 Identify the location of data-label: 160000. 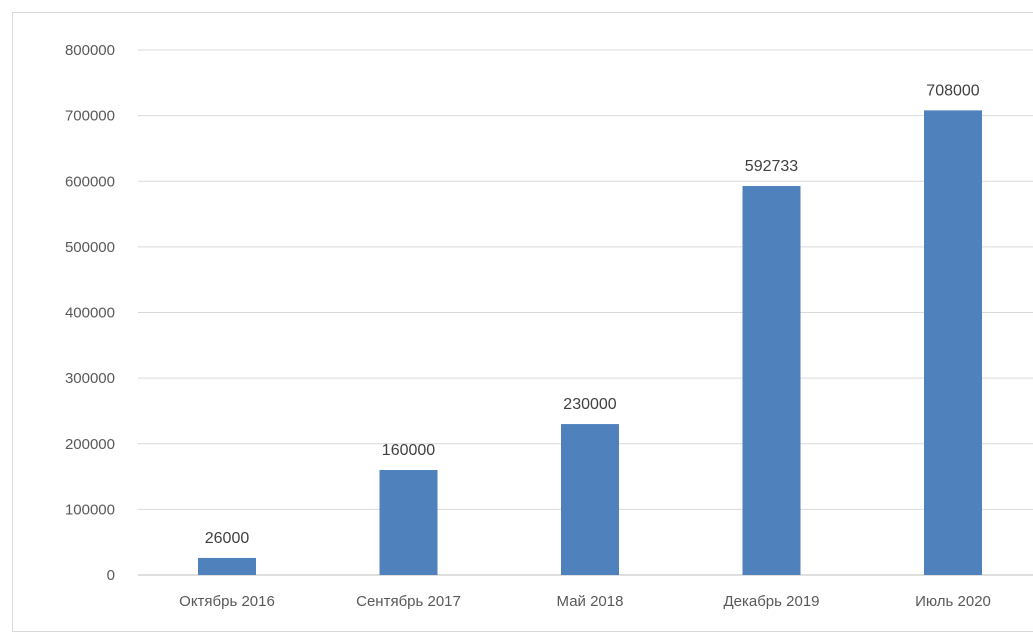
(408, 450).